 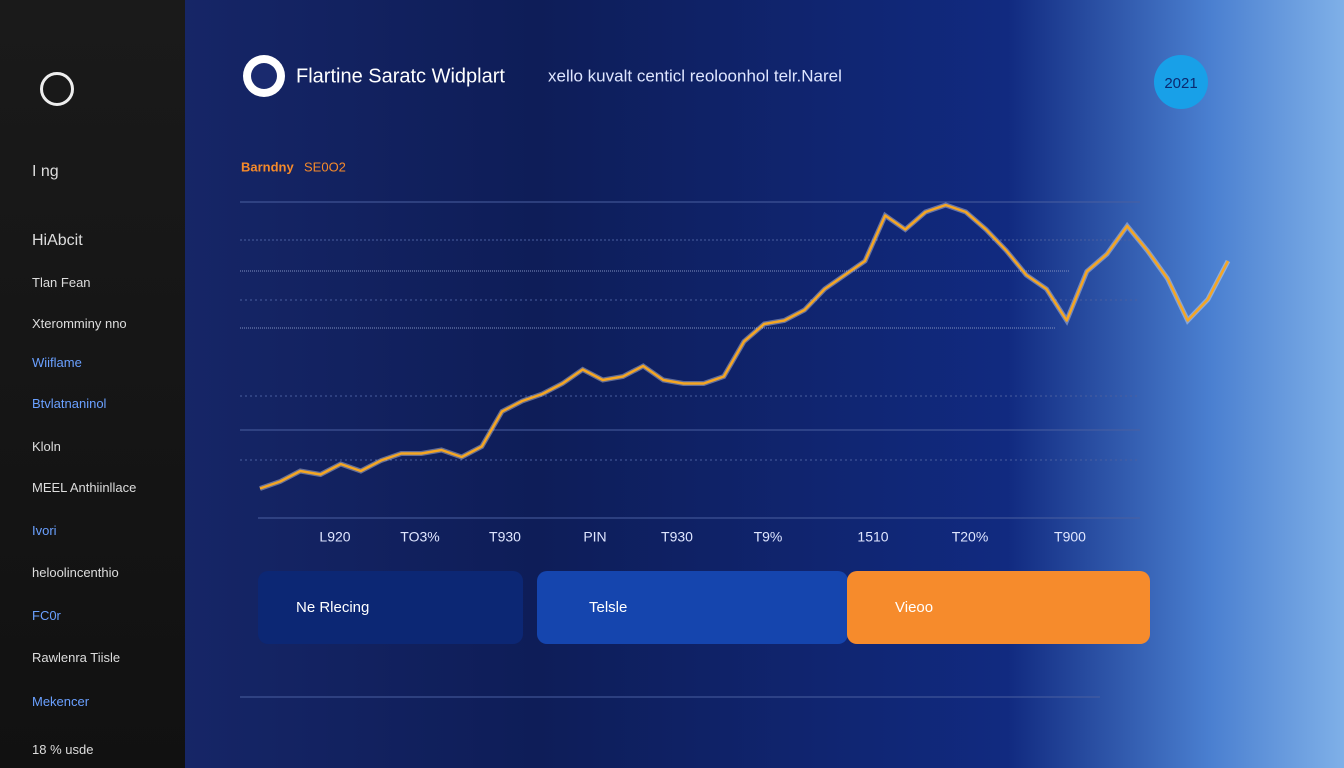 I want to click on button: Telsle, so click(x=692, y=607).